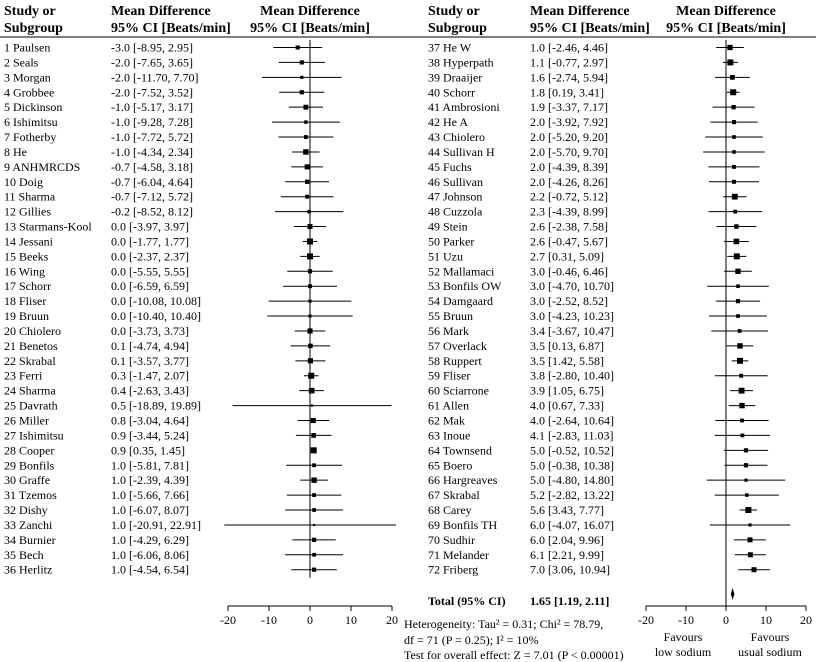 Image resolution: width=816 pixels, height=662 pixels. Describe the element at coordinates (569, 227) in the screenshot. I see `study-ci: 2.6 [-2.38, 7.58]` at that location.